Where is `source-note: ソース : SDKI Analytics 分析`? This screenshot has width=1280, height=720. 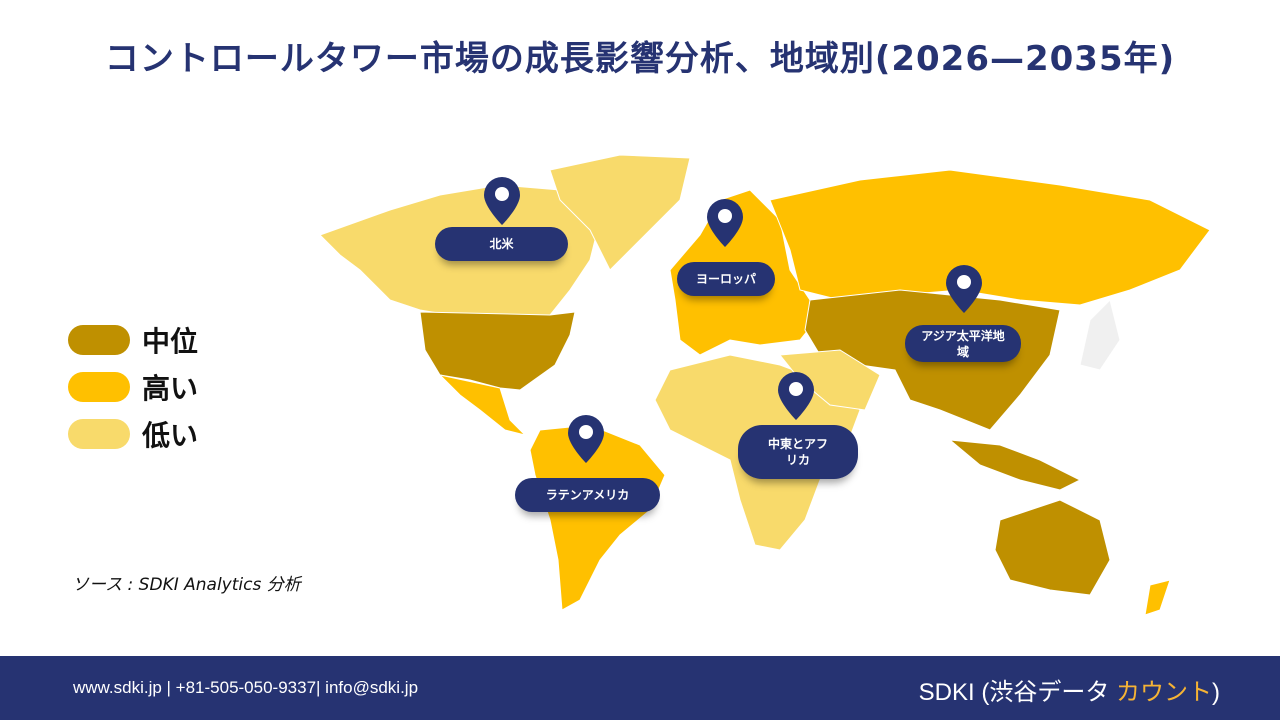
source-note: ソース : SDKI Analytics 分析 is located at coordinates (186, 585).